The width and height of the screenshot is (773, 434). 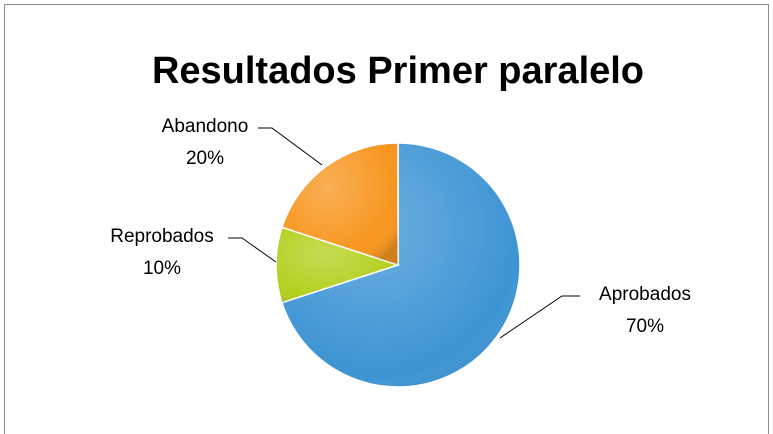 I want to click on slice-label: Reprobados, so click(x=162, y=236).